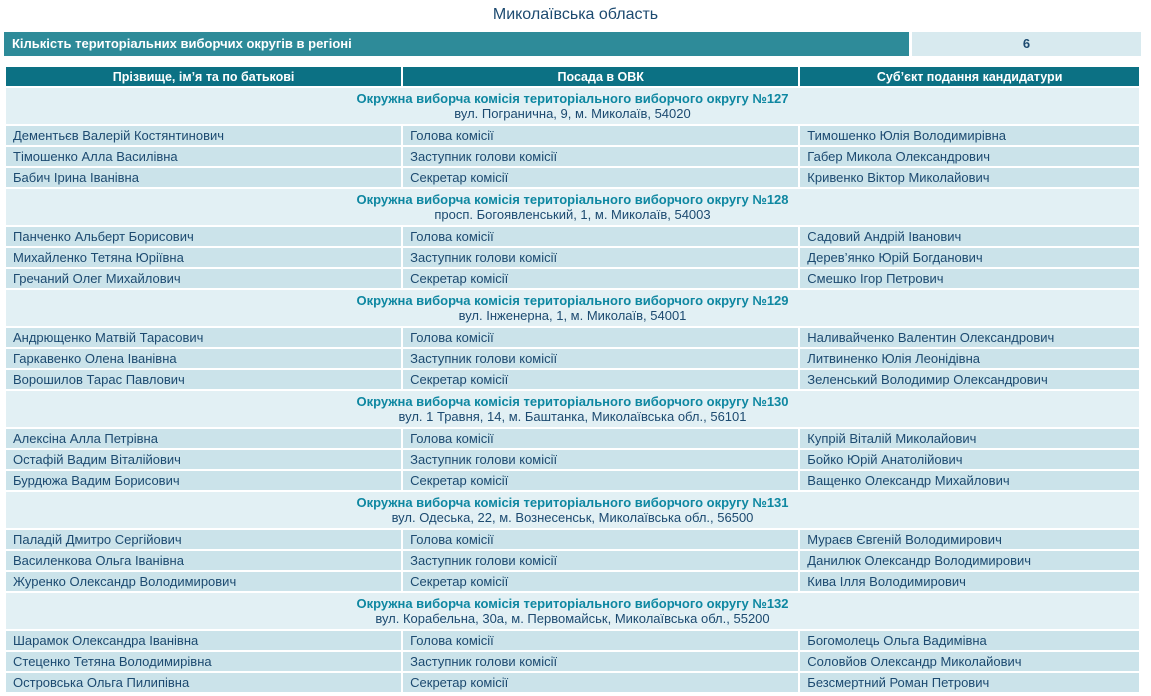 This screenshot has width=1151, height=696. I want to click on member-name-cell: Бурдюжа Вадим Борисович, so click(204, 480).